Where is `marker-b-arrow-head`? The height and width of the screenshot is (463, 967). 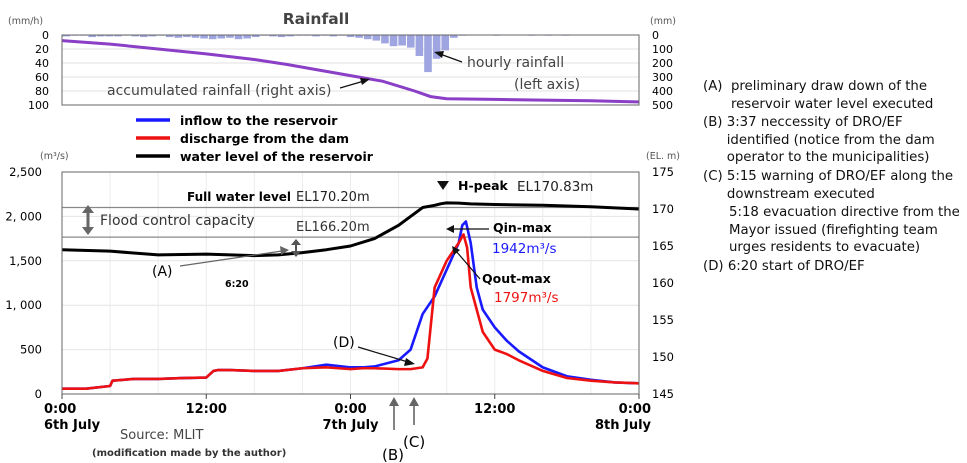
marker-b-arrow-head is located at coordinates (394, 401).